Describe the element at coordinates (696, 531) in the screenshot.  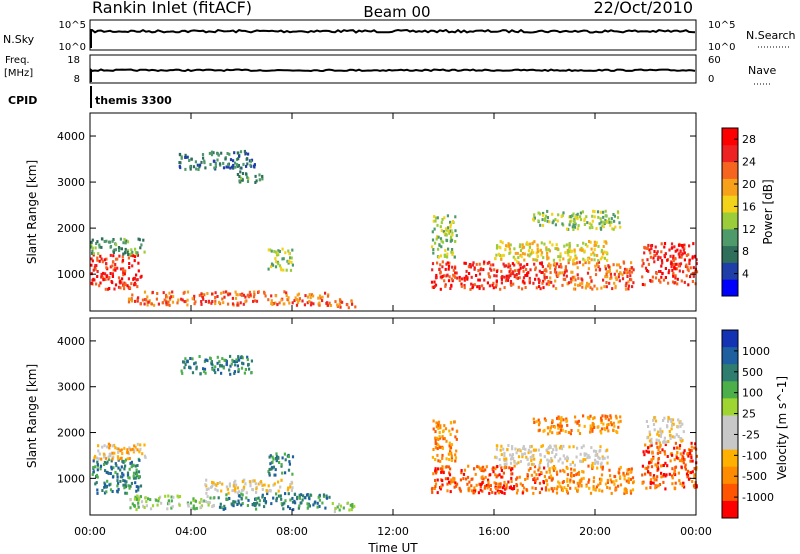
I see `x-tick-label-6: 00:00` at that location.